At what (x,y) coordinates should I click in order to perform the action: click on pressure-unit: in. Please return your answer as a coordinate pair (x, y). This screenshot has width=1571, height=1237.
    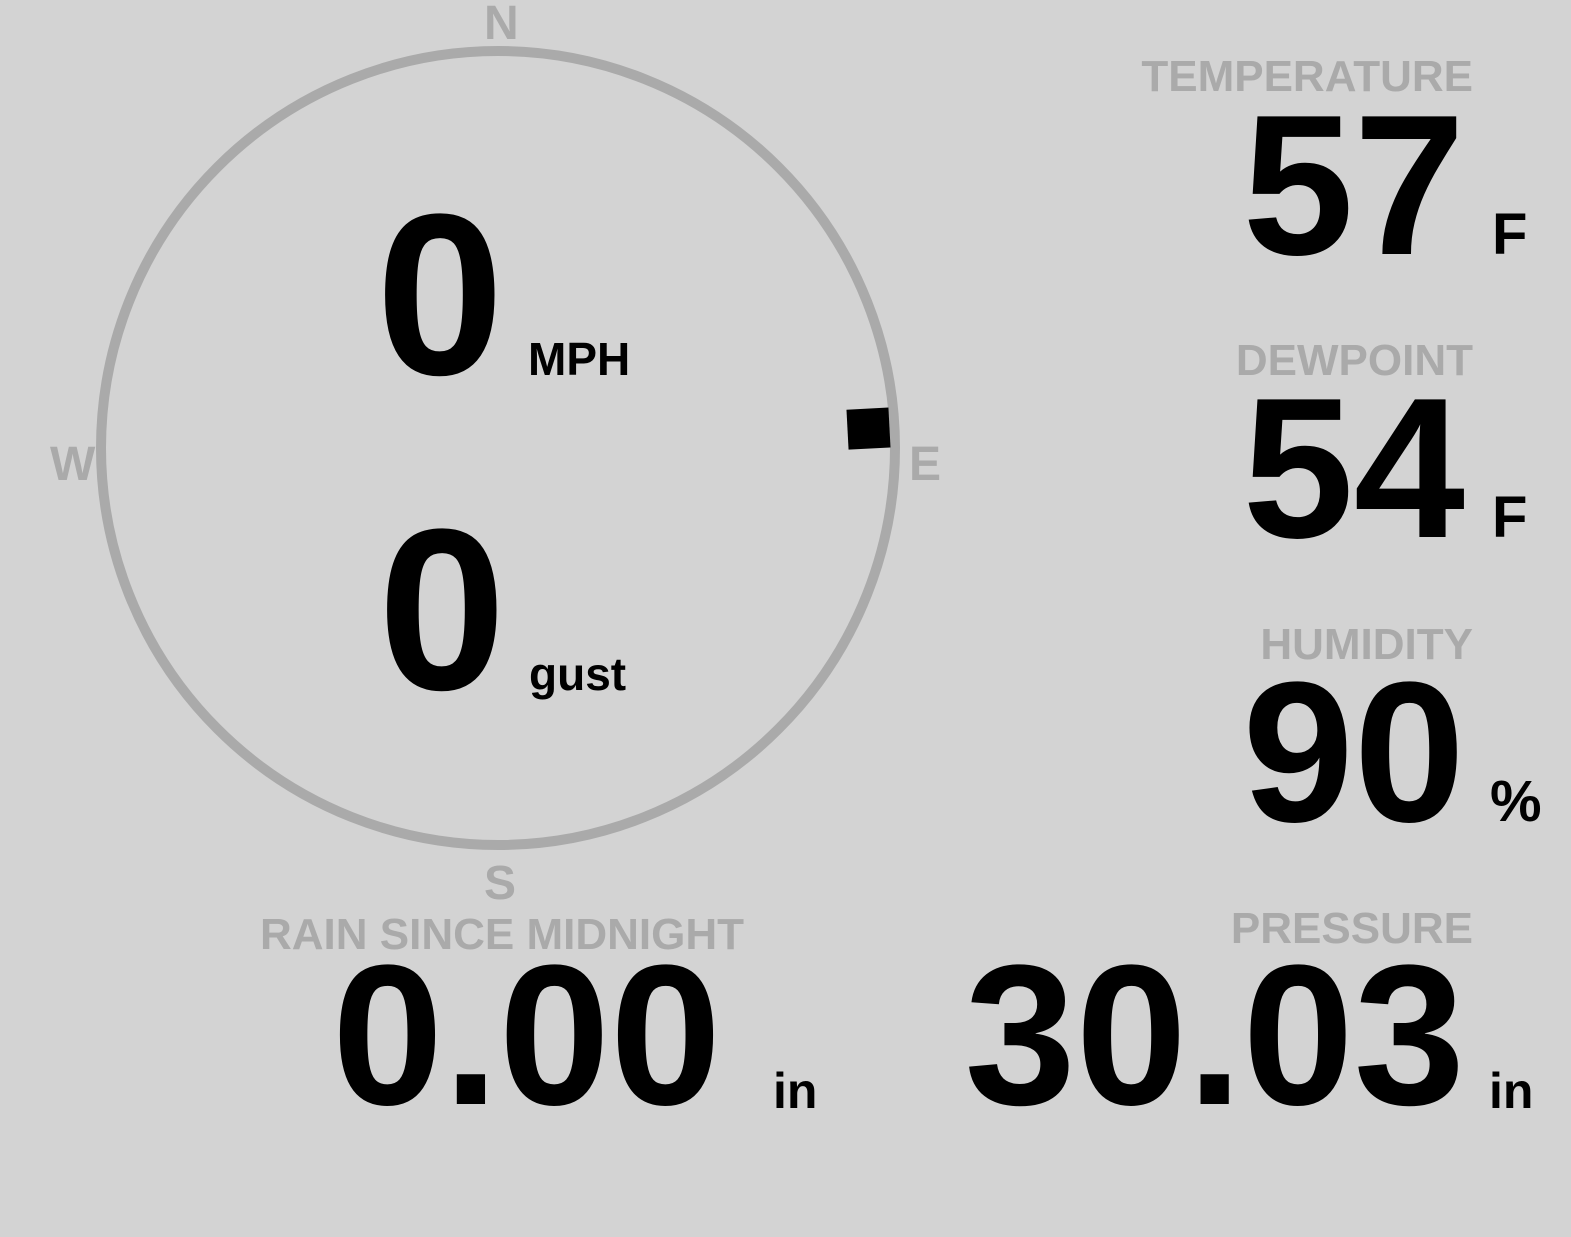
    Looking at the image, I should click on (1511, 1091).